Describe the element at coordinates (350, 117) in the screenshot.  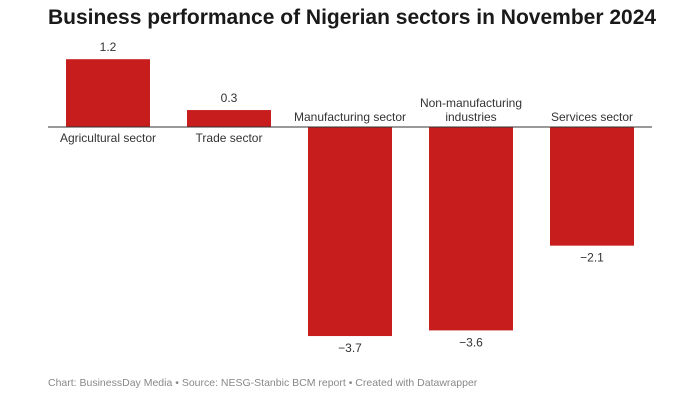
I see `category-label: Manufacturing sector` at that location.